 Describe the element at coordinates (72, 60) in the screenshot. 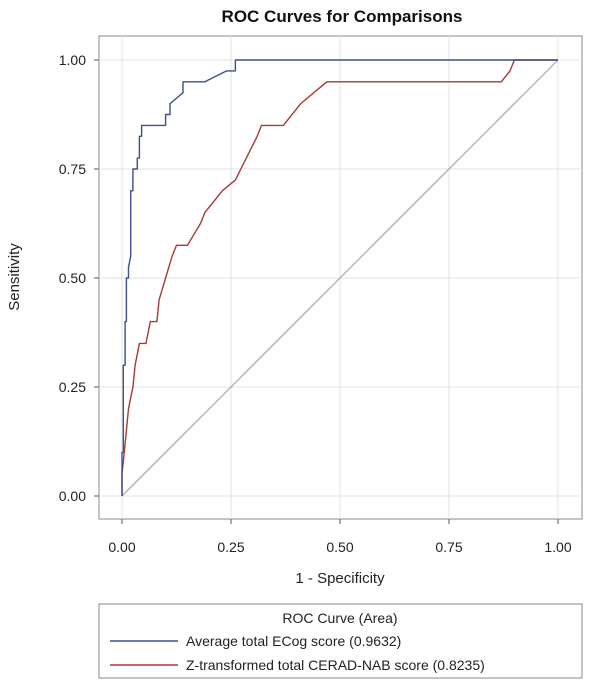

I see `y-tick-label: 1.00` at that location.